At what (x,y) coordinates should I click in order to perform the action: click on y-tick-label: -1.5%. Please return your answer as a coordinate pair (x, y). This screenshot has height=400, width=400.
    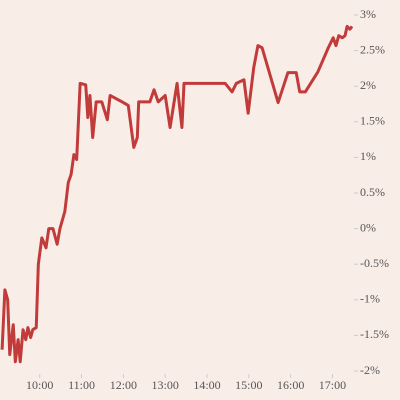
    Looking at the image, I should click on (374, 334).